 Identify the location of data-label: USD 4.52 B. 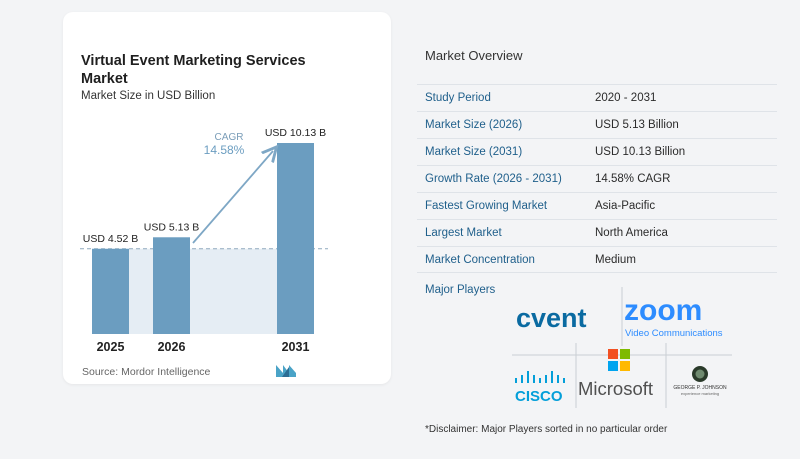
(110, 239).